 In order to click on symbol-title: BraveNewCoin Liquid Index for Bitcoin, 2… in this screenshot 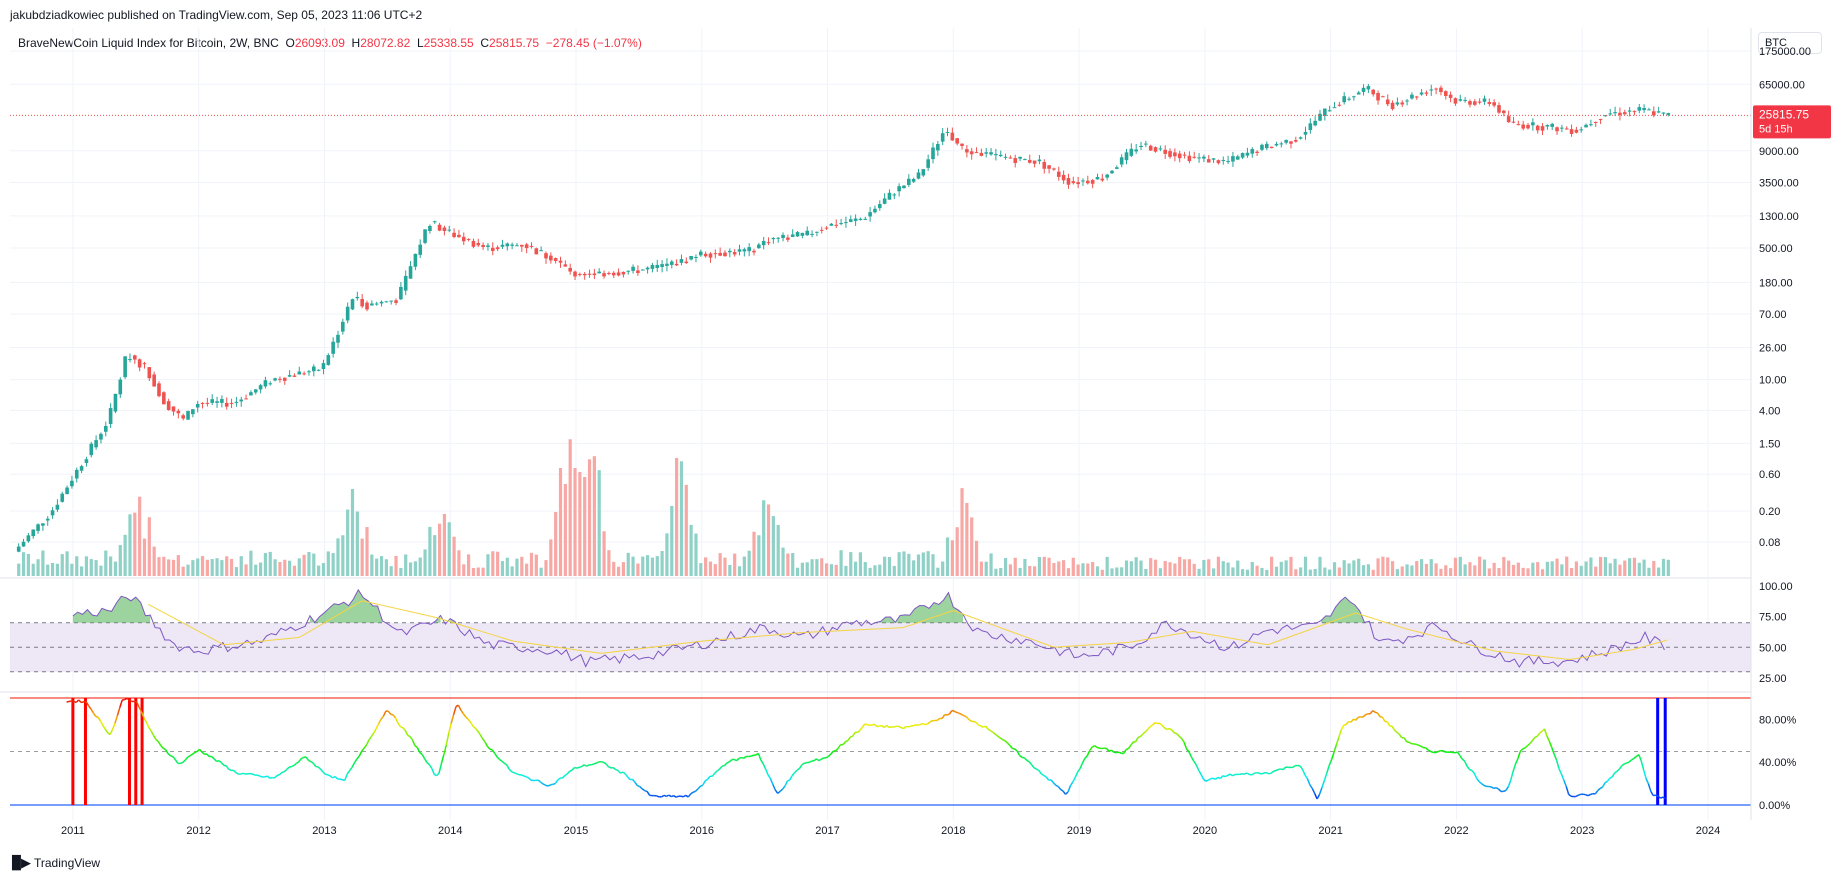, I will do `click(148, 43)`.